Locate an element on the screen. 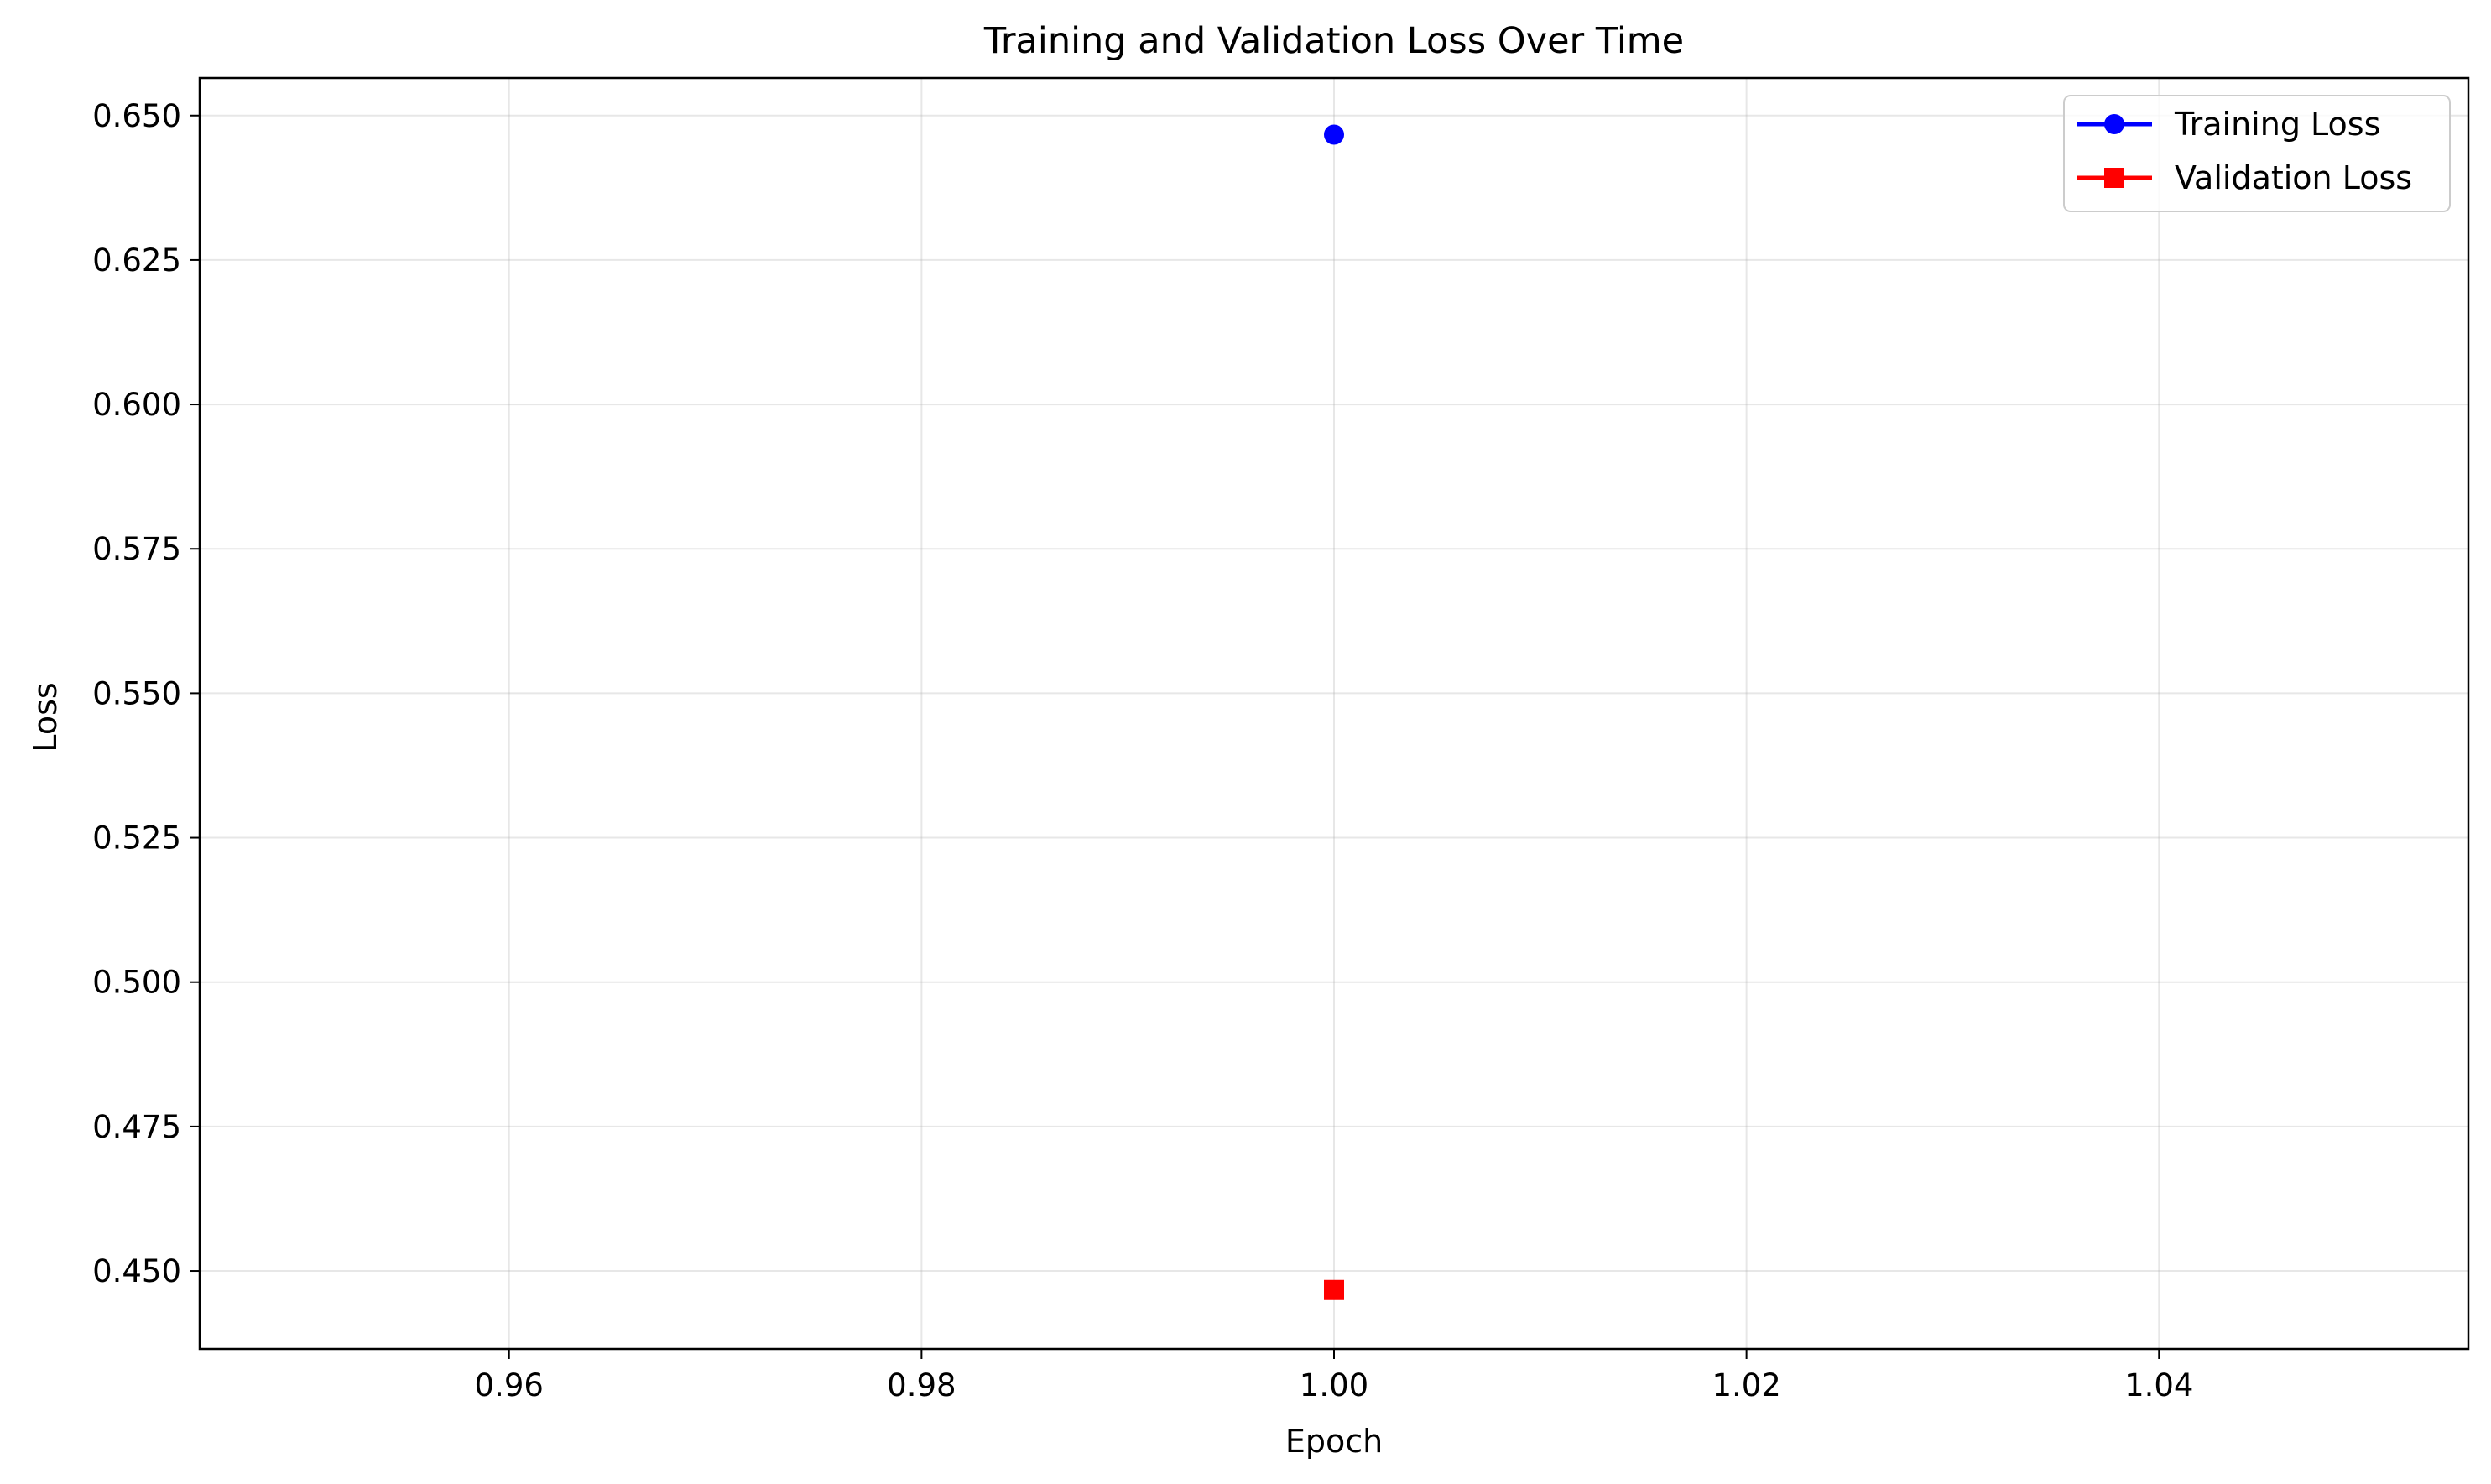 The height and width of the screenshot is (1484, 2491). y-tick-label: 0.550 is located at coordinates (136, 693).